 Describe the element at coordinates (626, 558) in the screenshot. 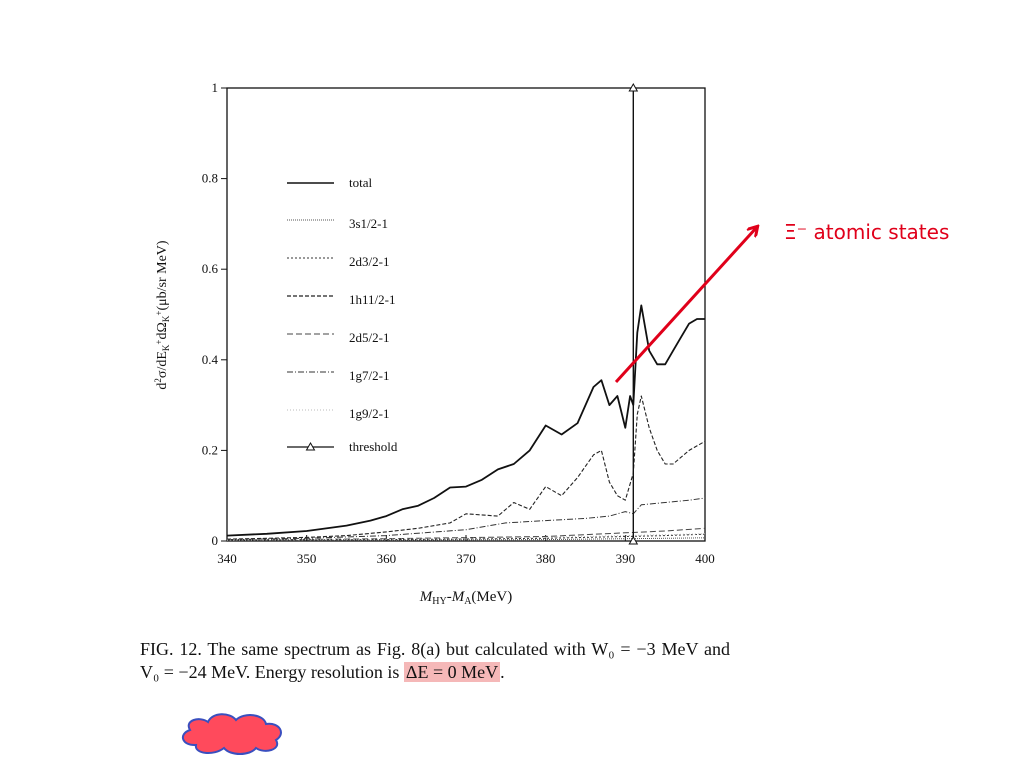

I see `x-tick-label: 390` at that location.